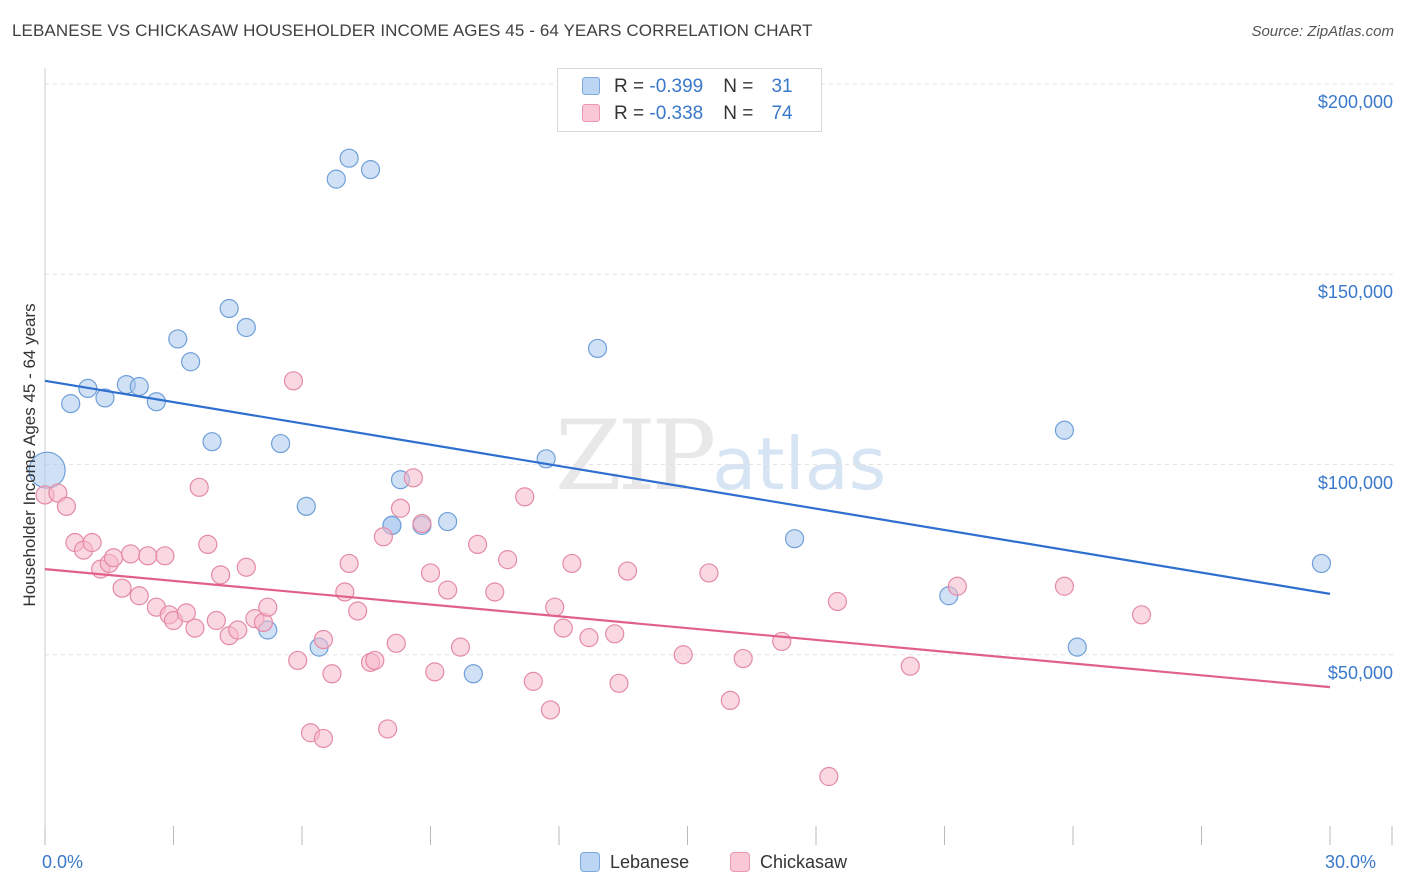 The height and width of the screenshot is (892, 1406). What do you see at coordinates (590, 862) in the screenshot?
I see `bottom-legend-swatch-lebanese` at bounding box center [590, 862].